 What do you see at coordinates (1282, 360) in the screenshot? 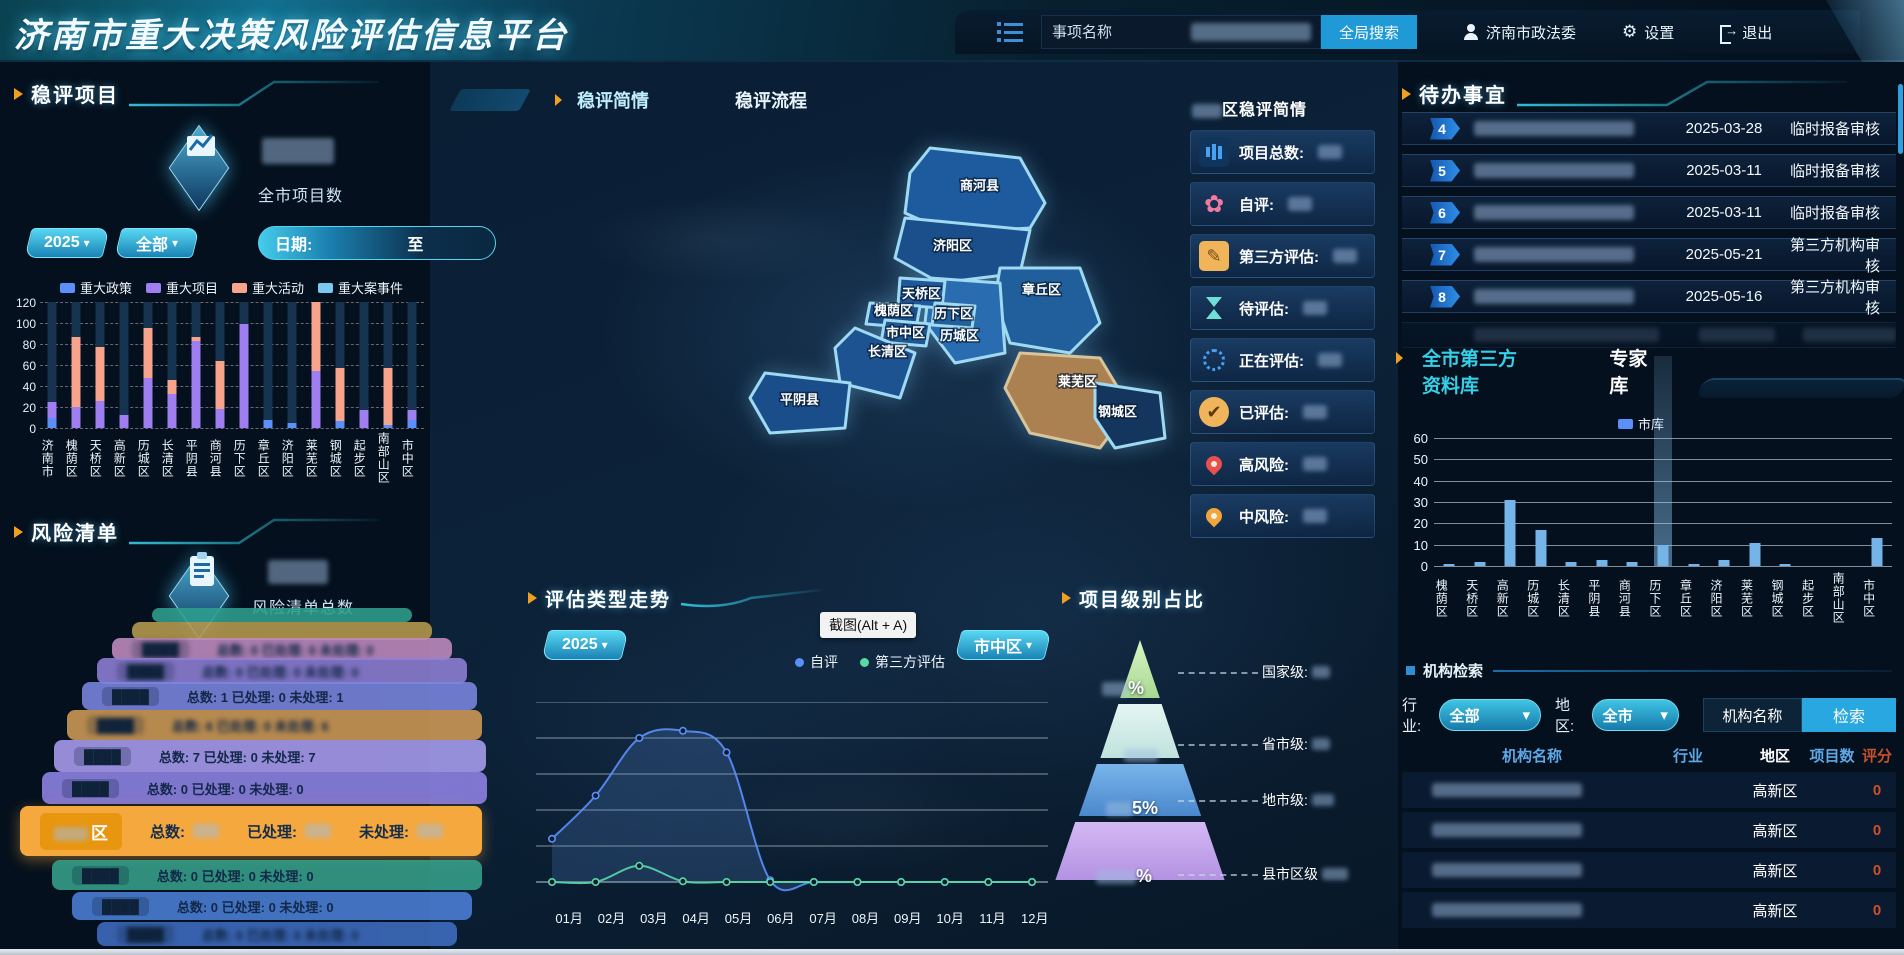
I see `brief-item-spinner: 正在评估:` at bounding box center [1282, 360].